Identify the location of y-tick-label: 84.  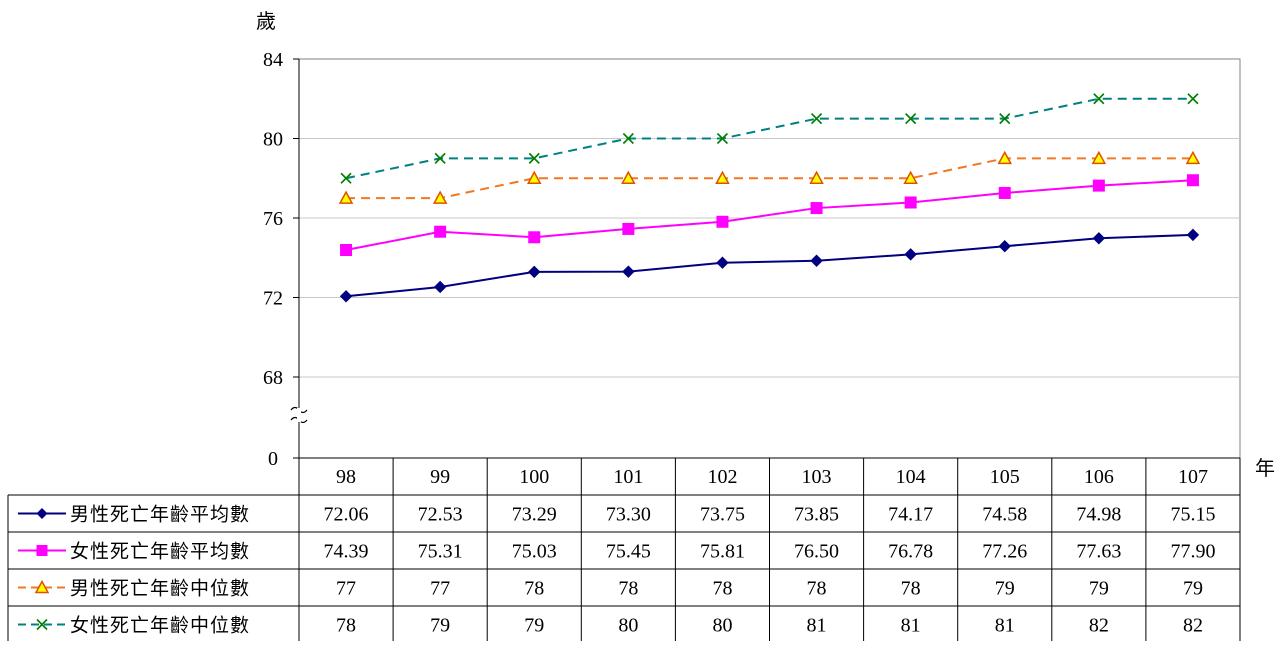
(273, 60).